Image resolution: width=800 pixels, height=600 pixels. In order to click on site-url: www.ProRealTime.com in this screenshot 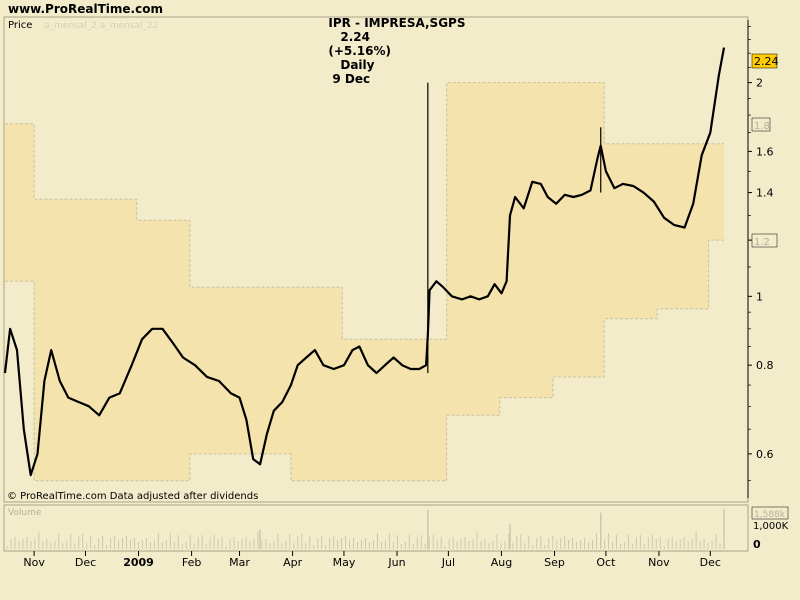, I will do `click(85, 9)`.